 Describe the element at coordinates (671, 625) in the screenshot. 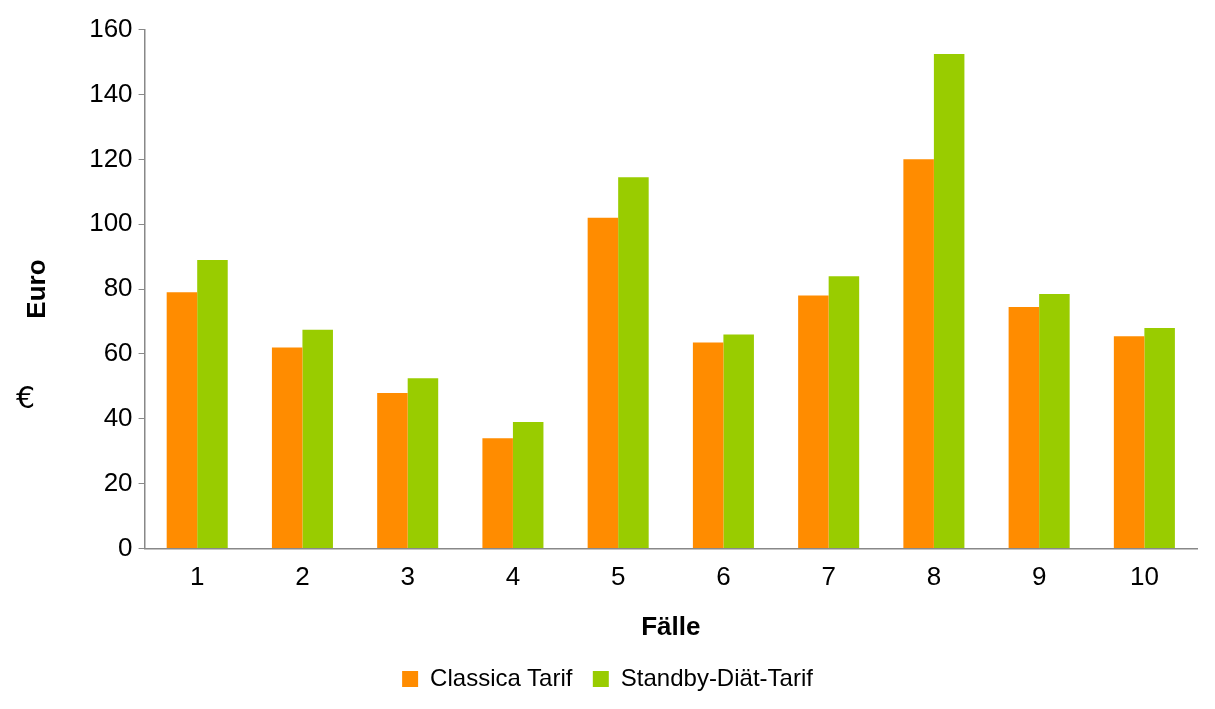

I see `x-axis-title: Fälle` at that location.